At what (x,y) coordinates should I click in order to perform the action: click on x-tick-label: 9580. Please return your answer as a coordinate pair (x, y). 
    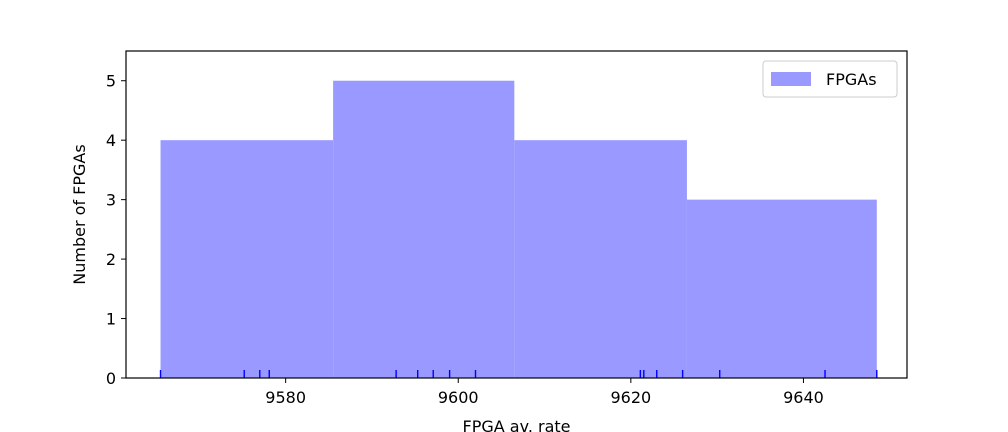
    Looking at the image, I should click on (285, 397).